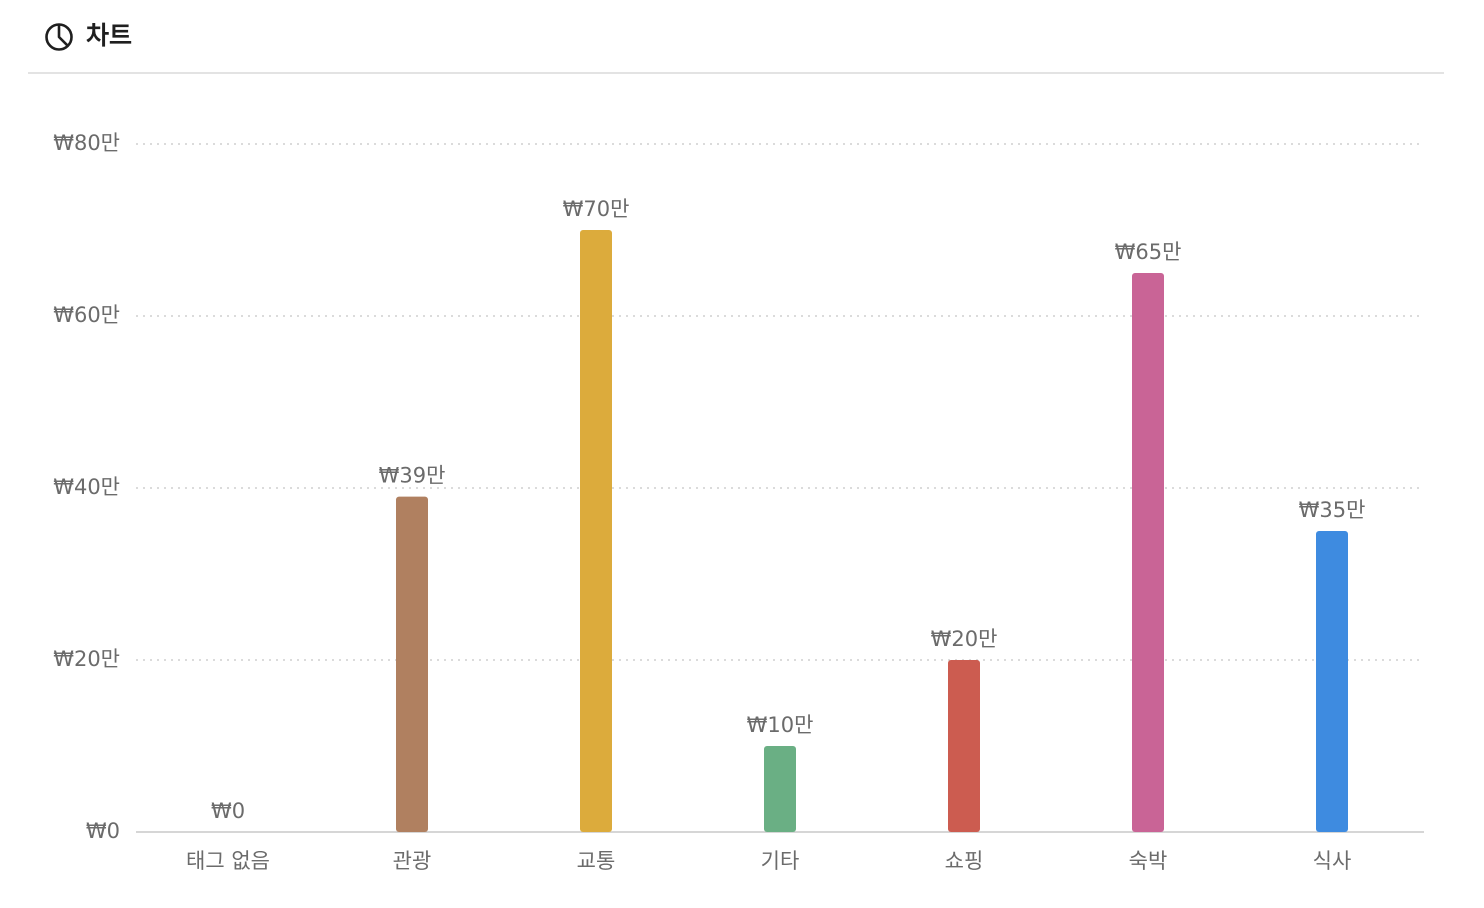  I want to click on y-tick-label: ₩80만, so click(86, 143).